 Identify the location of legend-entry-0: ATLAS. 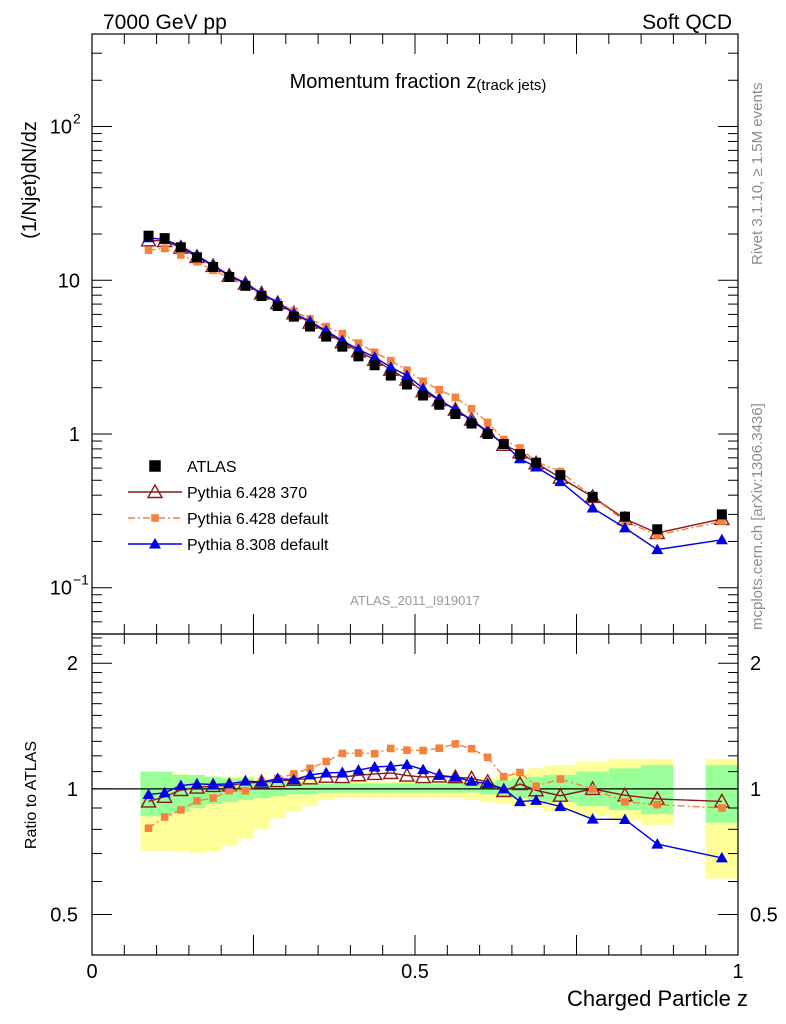
(193, 467).